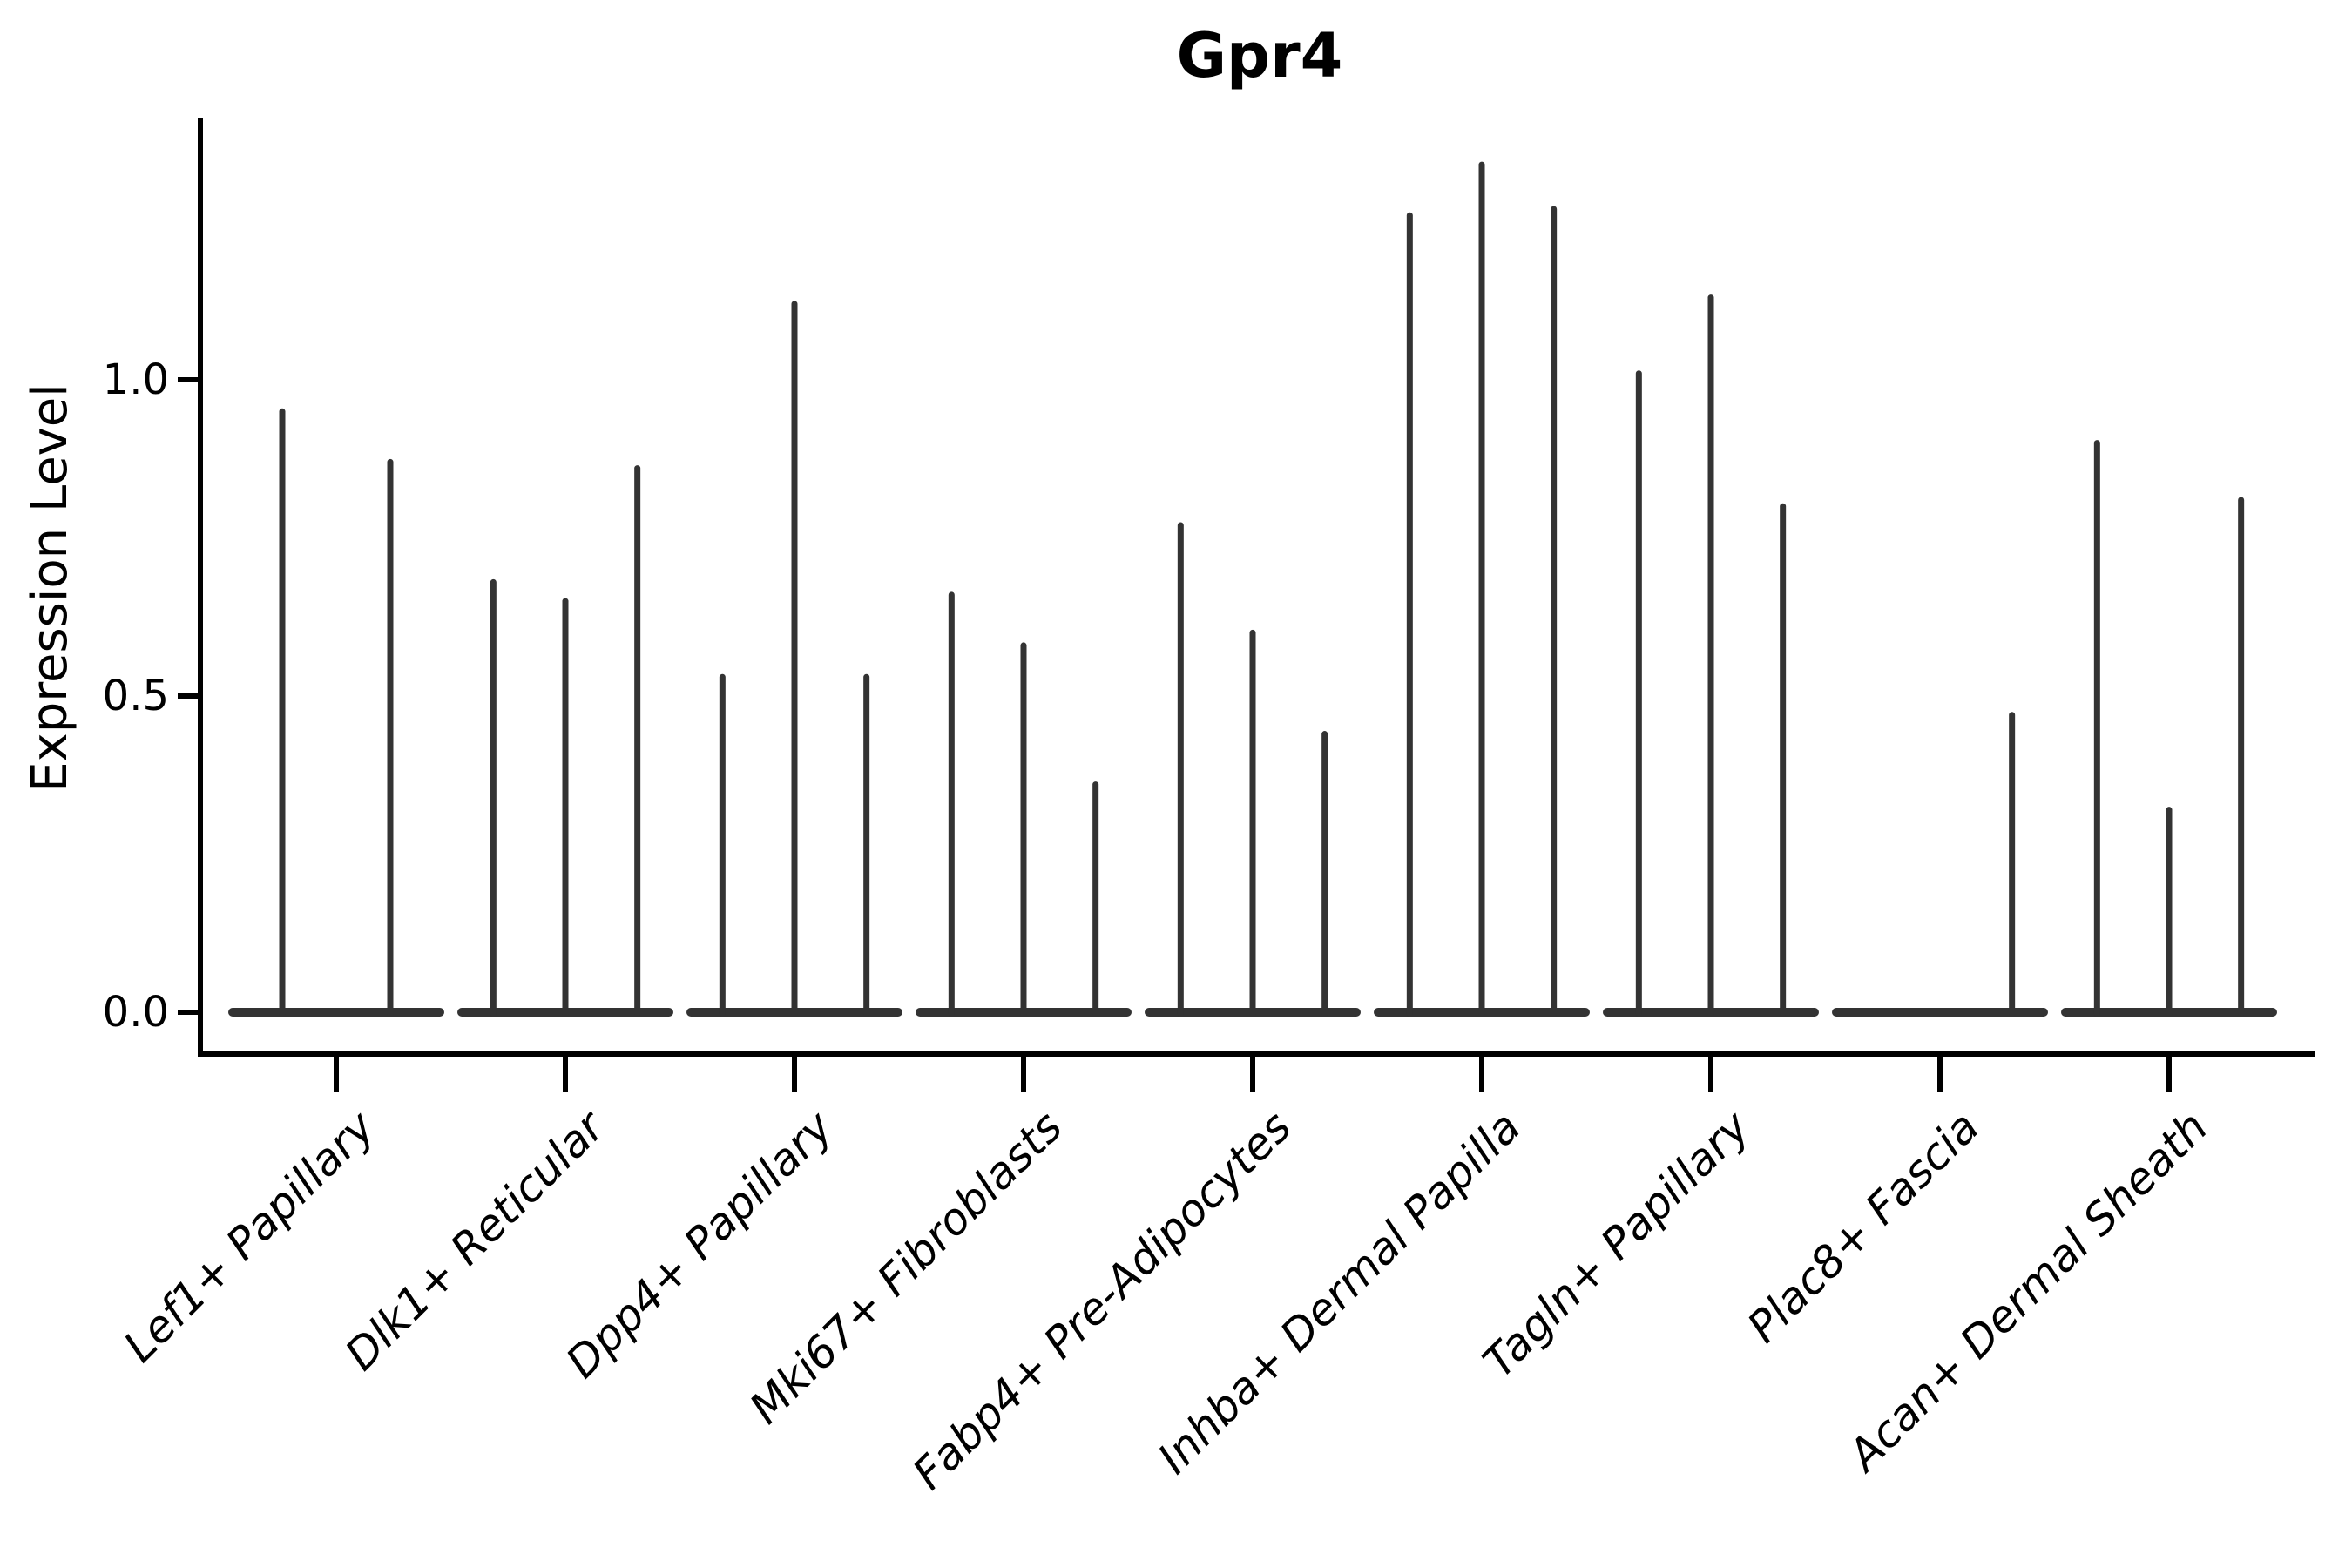 The width and height of the screenshot is (2352, 1568). Describe the element at coordinates (135, 1013) in the screenshot. I see `y-tick-label: 0.0` at that location.